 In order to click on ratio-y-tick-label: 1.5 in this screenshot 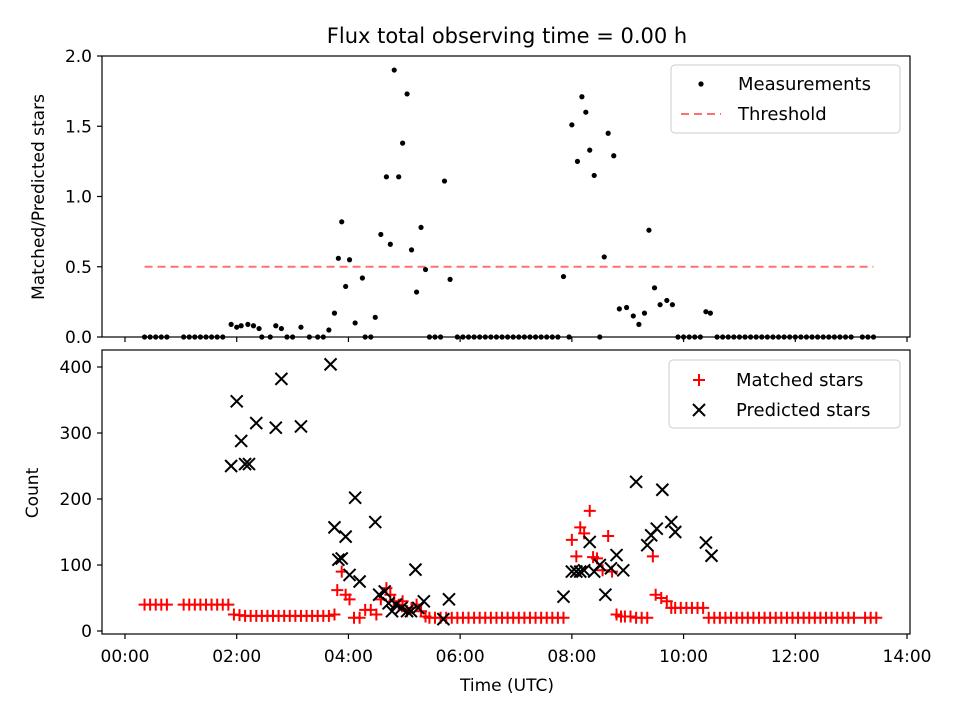, I will do `click(78, 127)`.